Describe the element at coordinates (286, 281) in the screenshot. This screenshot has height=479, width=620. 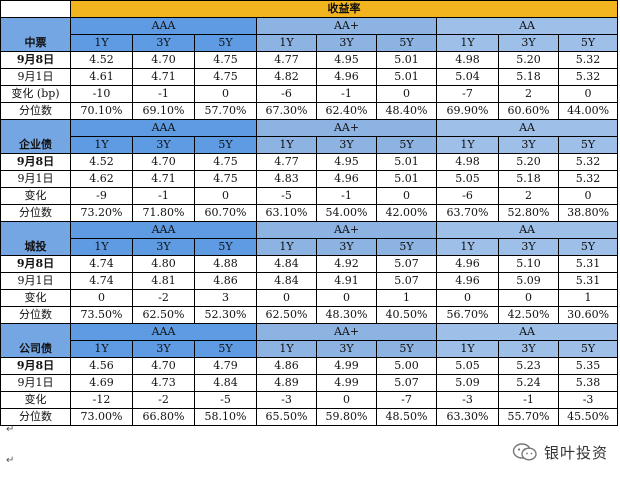
I see `data-cell: 4.84` at that location.